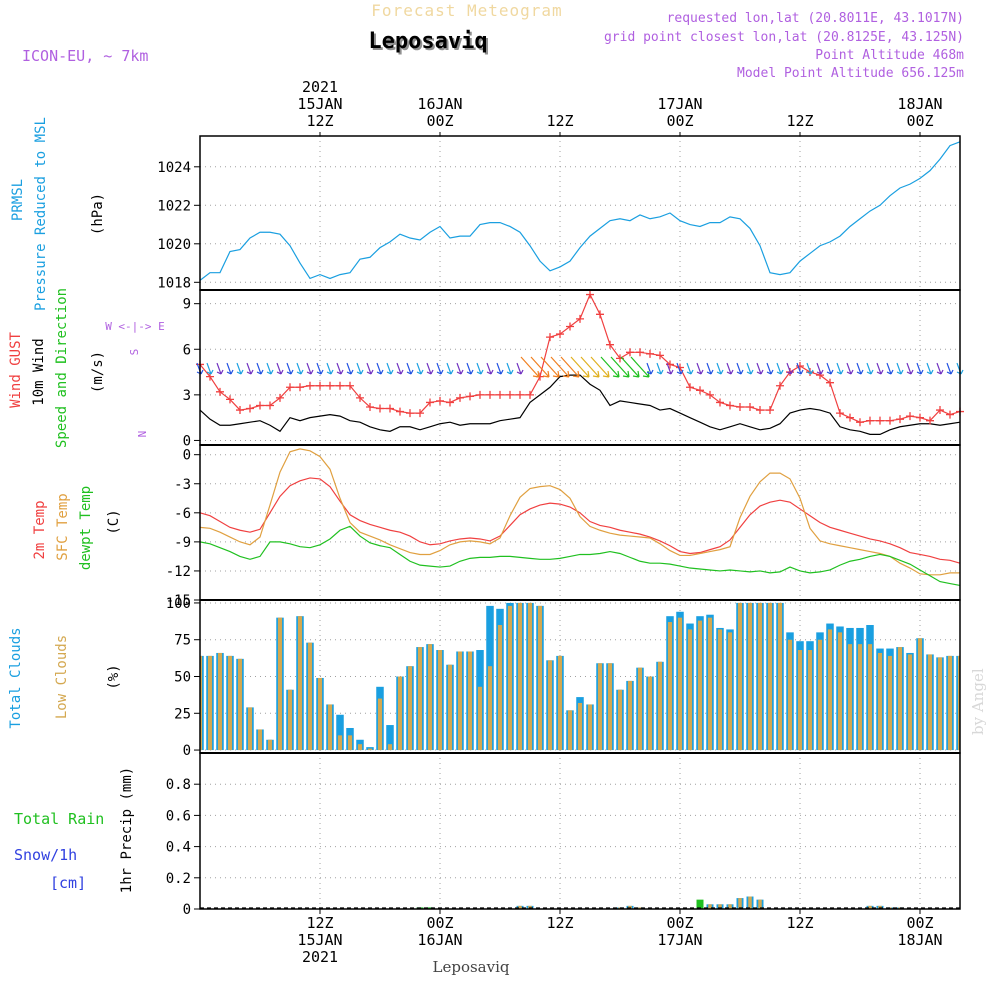 The width and height of the screenshot is (1000, 1000). Describe the element at coordinates (471, 967) in the screenshot. I see `footer-location: Leposaviq` at that location.